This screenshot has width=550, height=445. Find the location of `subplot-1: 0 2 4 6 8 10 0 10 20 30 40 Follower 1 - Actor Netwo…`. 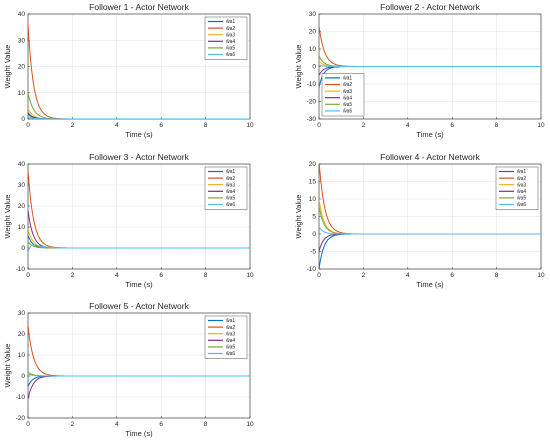

subplot-1: 0 2 4 6 8 10 0 10 20 30 40 Follower 1 - Actor Netwo… is located at coordinates (128, 70).